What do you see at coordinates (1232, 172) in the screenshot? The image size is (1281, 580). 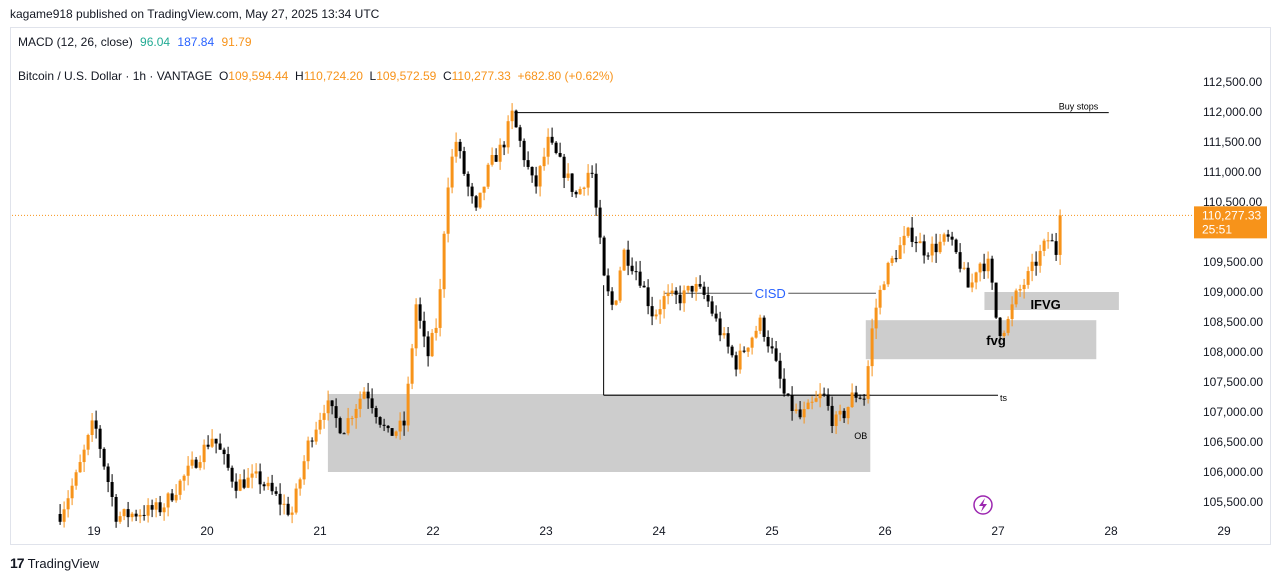 I see `price-tick-label: 111,000.00` at bounding box center [1232, 172].